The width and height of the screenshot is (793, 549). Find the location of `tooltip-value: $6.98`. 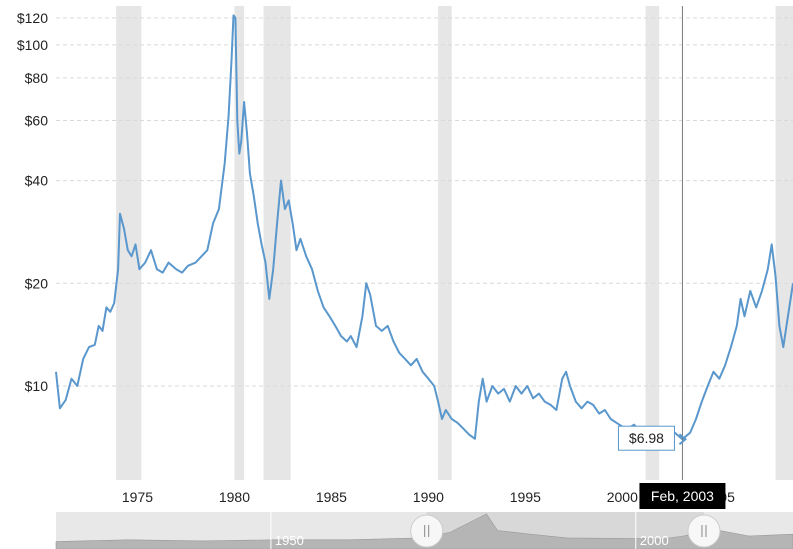

tooltip-value: $6.98 is located at coordinates (646, 438).